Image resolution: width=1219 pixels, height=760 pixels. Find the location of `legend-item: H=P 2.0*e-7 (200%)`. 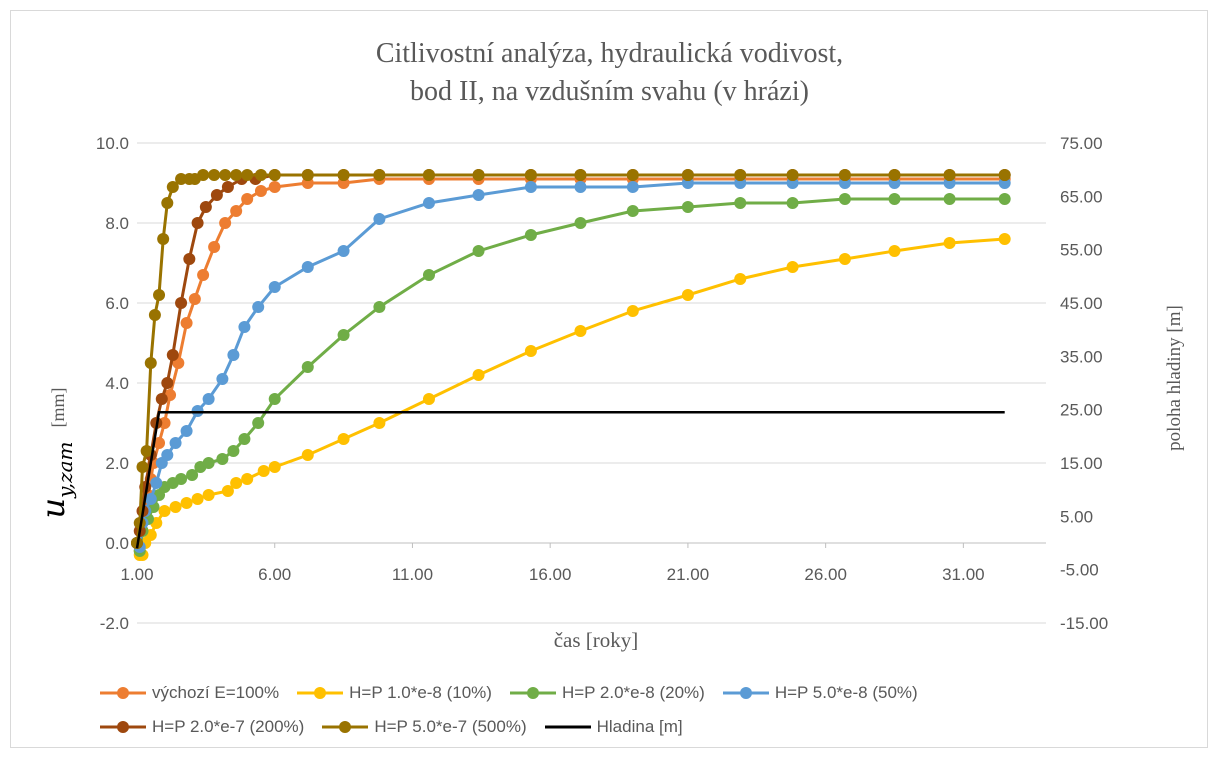

legend-item: H=P 2.0*e-7 (200%) is located at coordinates (202, 727).